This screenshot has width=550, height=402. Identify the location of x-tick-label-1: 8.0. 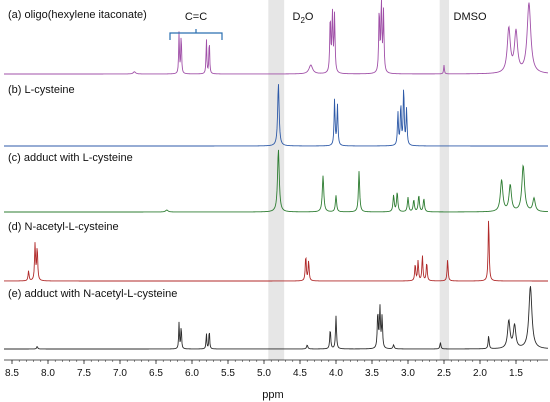
(48, 373).